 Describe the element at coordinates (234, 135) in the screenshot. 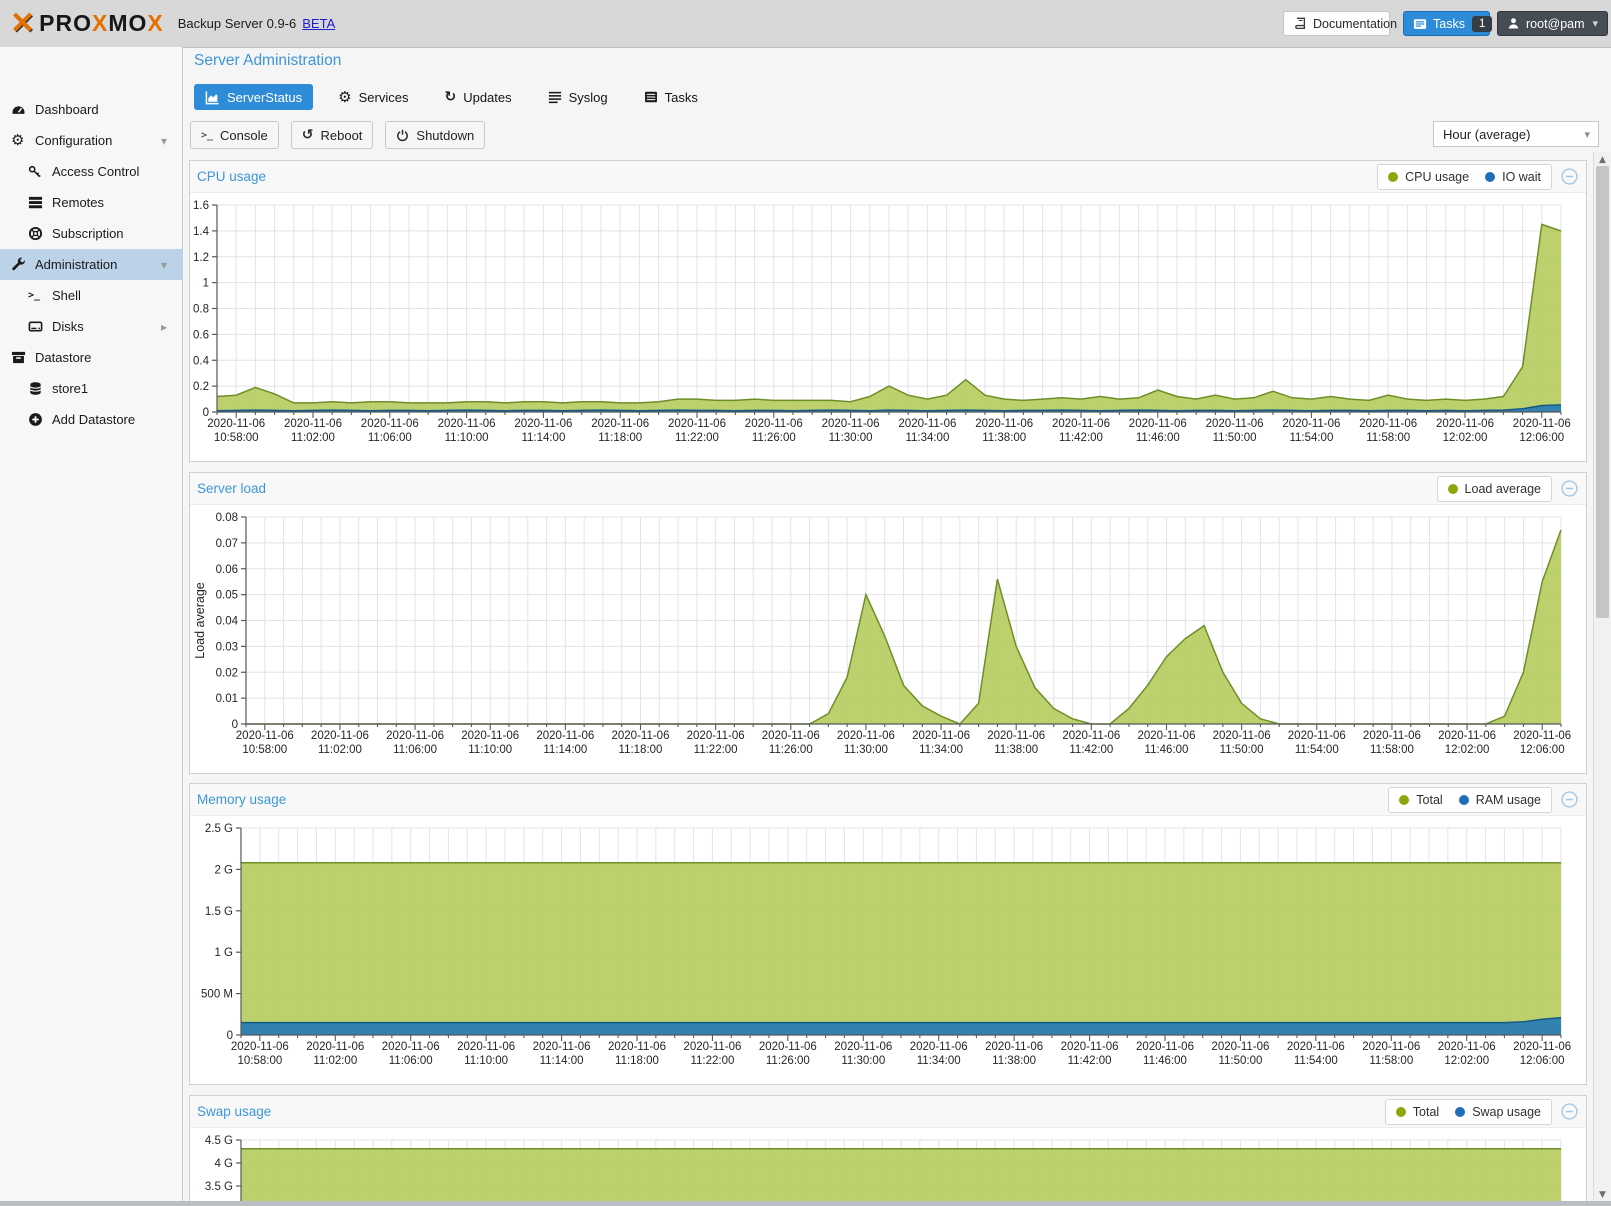

I see `console-button: >_ Console` at that location.